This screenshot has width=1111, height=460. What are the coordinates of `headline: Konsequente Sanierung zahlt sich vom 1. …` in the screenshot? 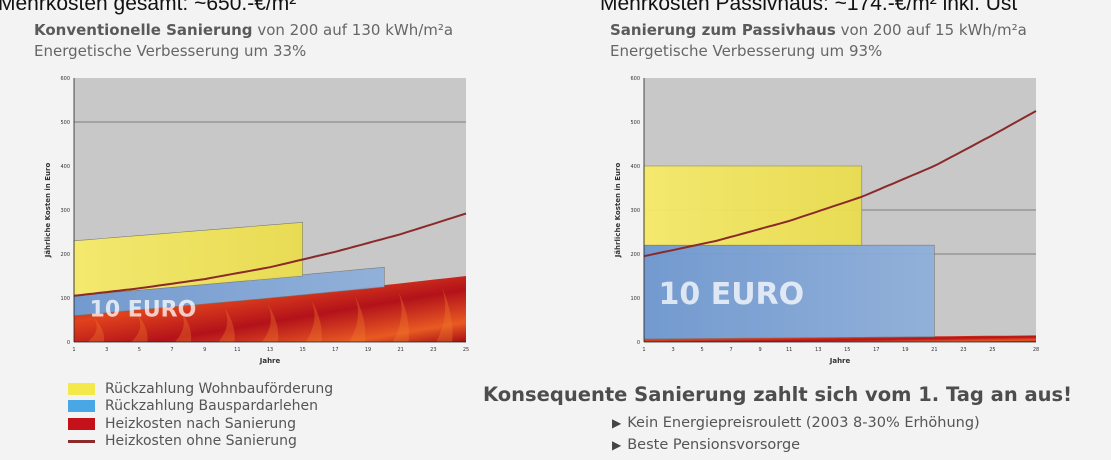 It's located at (778, 394).